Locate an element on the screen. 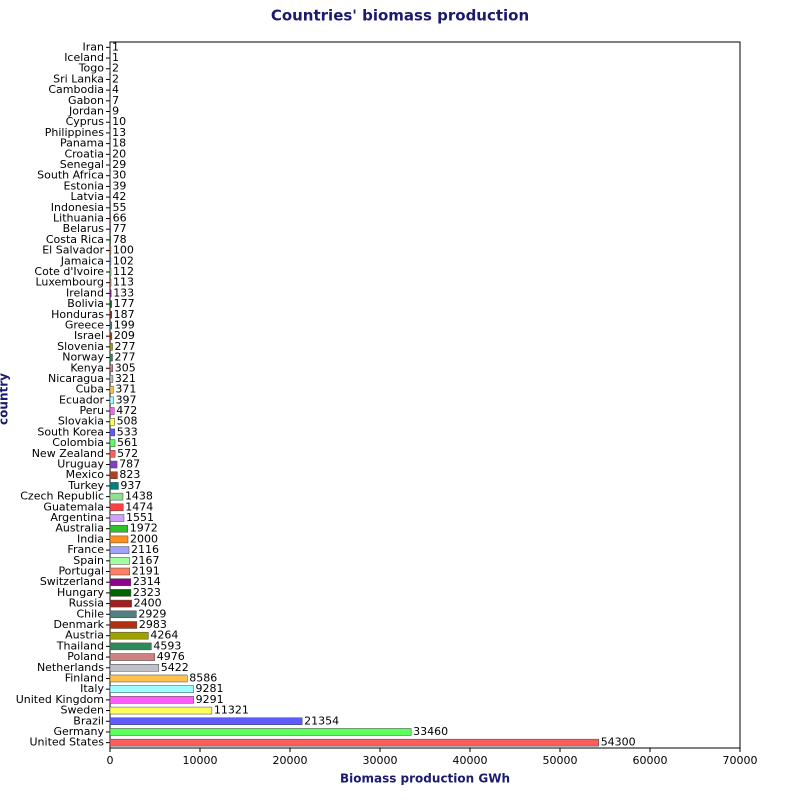 The width and height of the screenshot is (800, 800). value-label: 209 is located at coordinates (124, 335).